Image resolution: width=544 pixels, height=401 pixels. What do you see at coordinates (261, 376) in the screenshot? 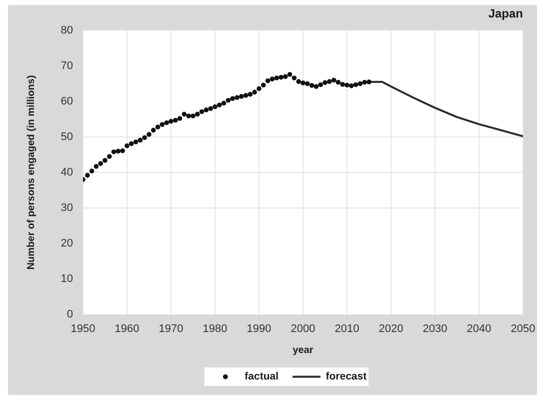
I see `legend-label: factual` at bounding box center [261, 376].